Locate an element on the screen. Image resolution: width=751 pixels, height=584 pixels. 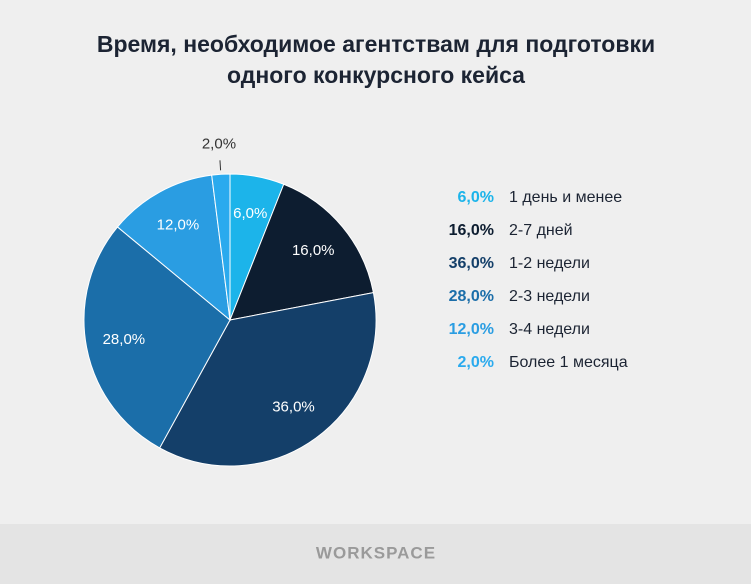
slice-label: 6,0% is located at coordinates (250, 213).